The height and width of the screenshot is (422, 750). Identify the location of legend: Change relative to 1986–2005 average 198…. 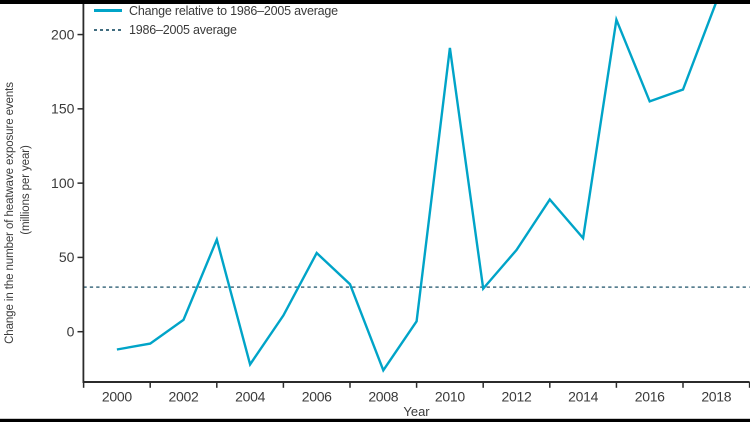
(216, 20).